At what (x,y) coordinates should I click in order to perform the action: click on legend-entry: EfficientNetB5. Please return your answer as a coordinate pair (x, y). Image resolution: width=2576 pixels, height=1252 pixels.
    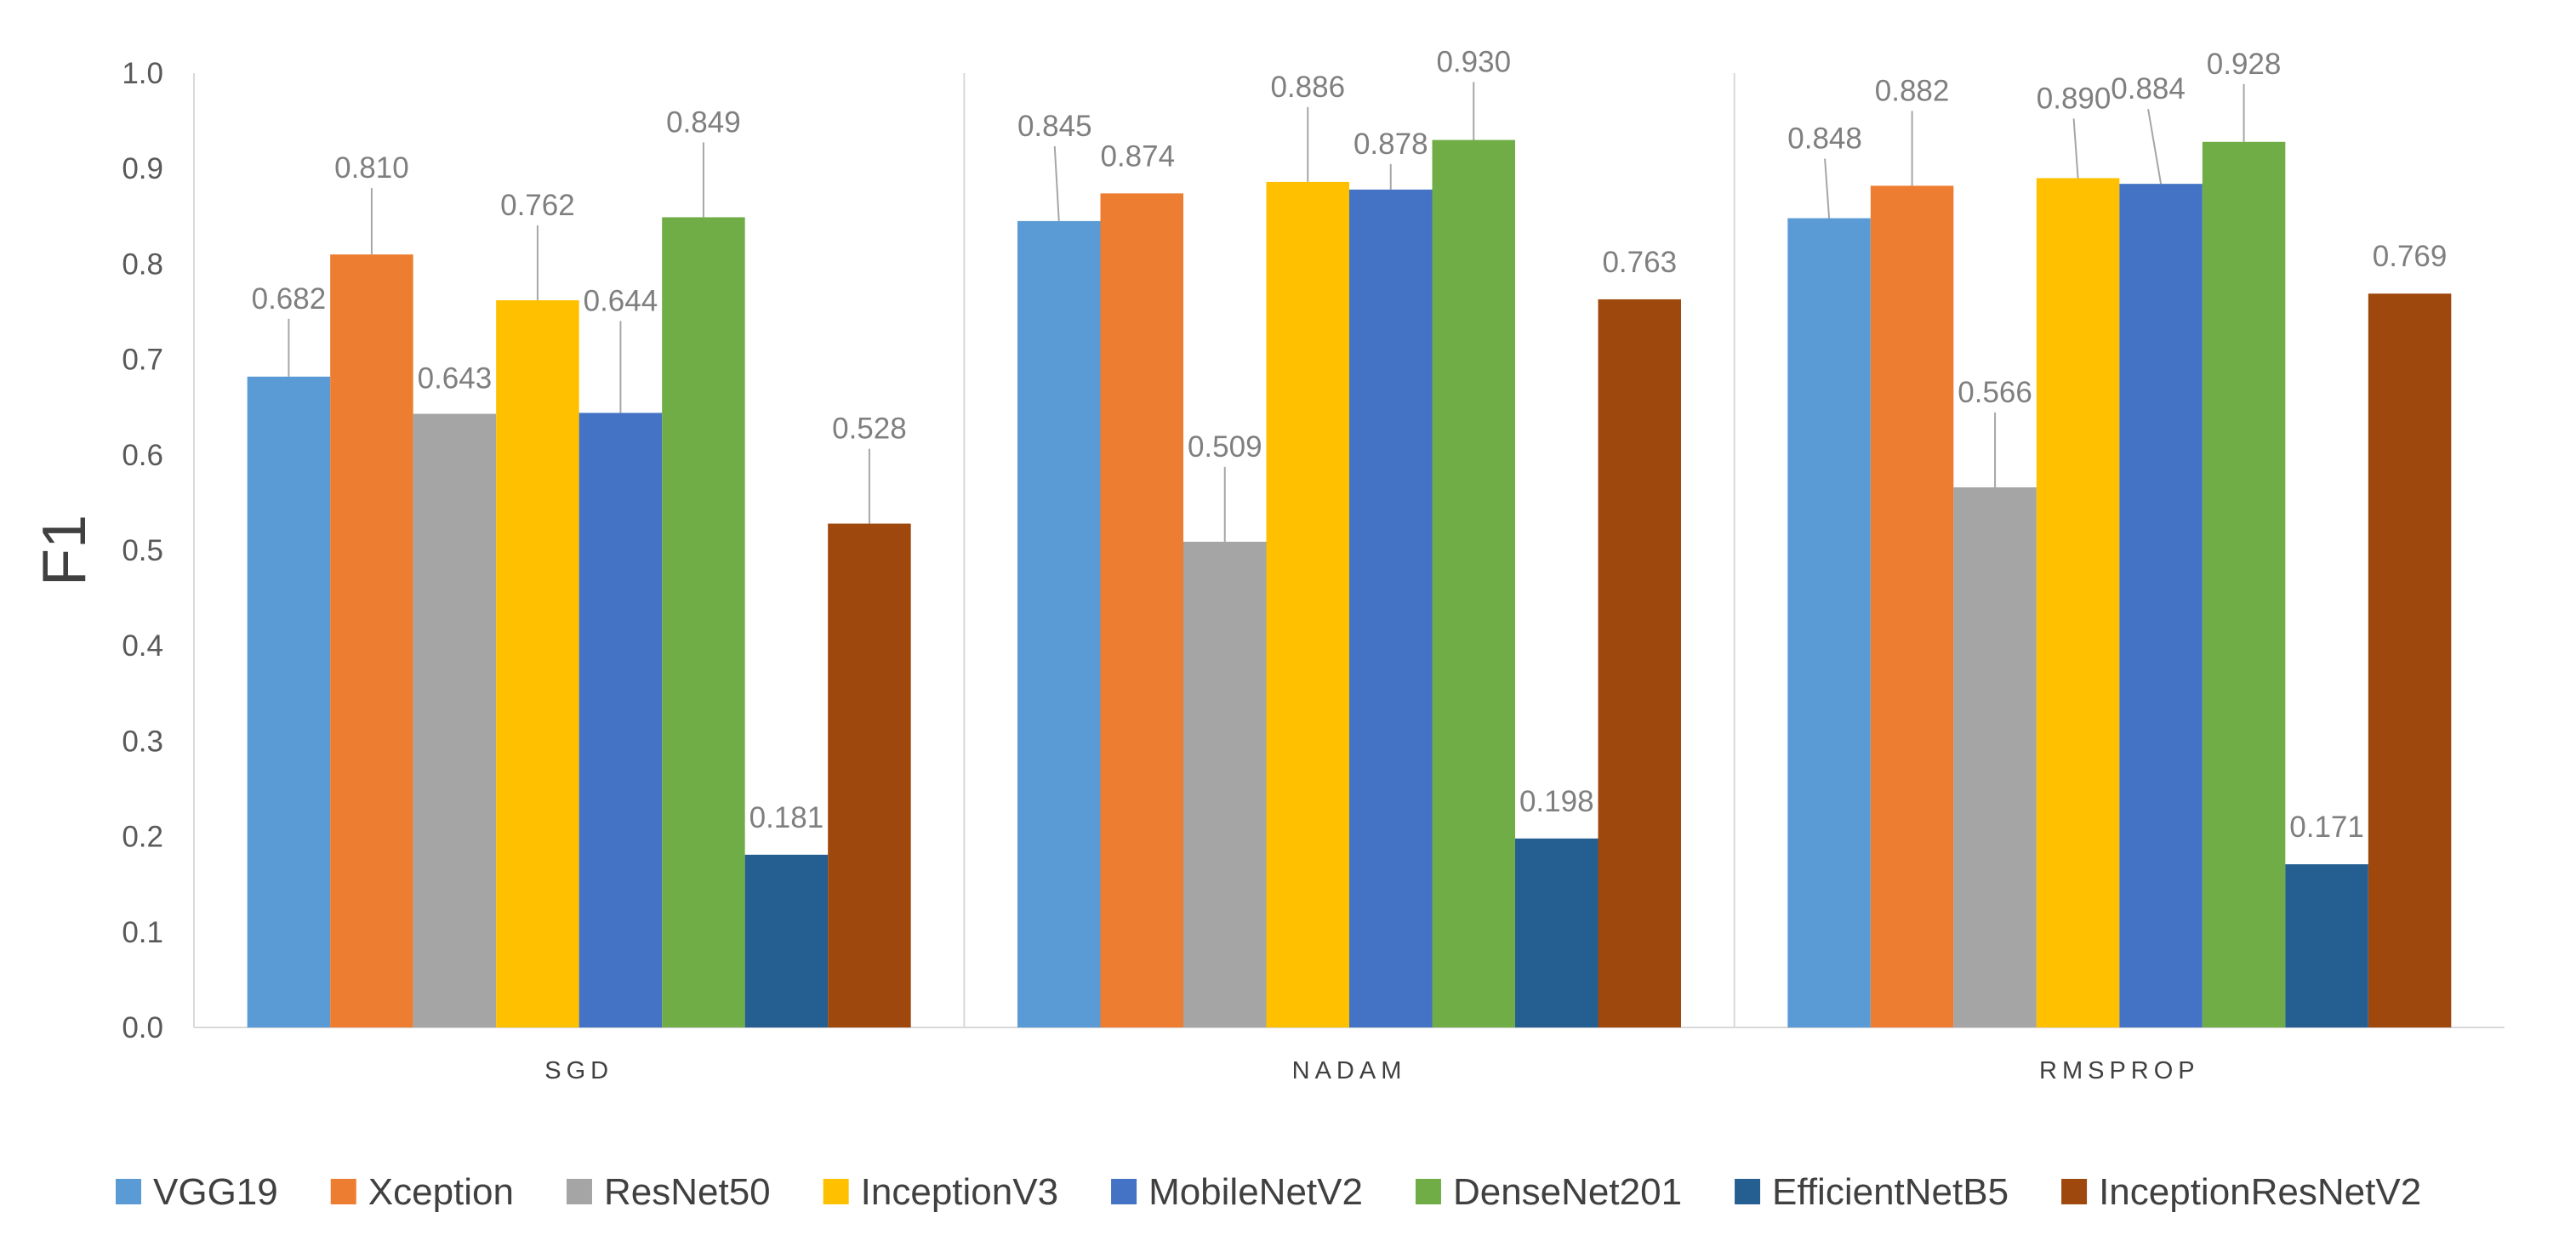
    Looking at the image, I should click on (1890, 1192).